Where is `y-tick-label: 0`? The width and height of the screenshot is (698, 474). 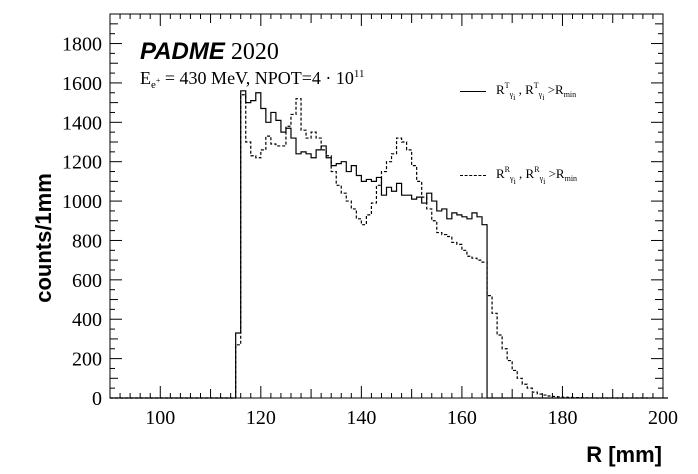
y-tick-label: 0 is located at coordinates (97, 399).